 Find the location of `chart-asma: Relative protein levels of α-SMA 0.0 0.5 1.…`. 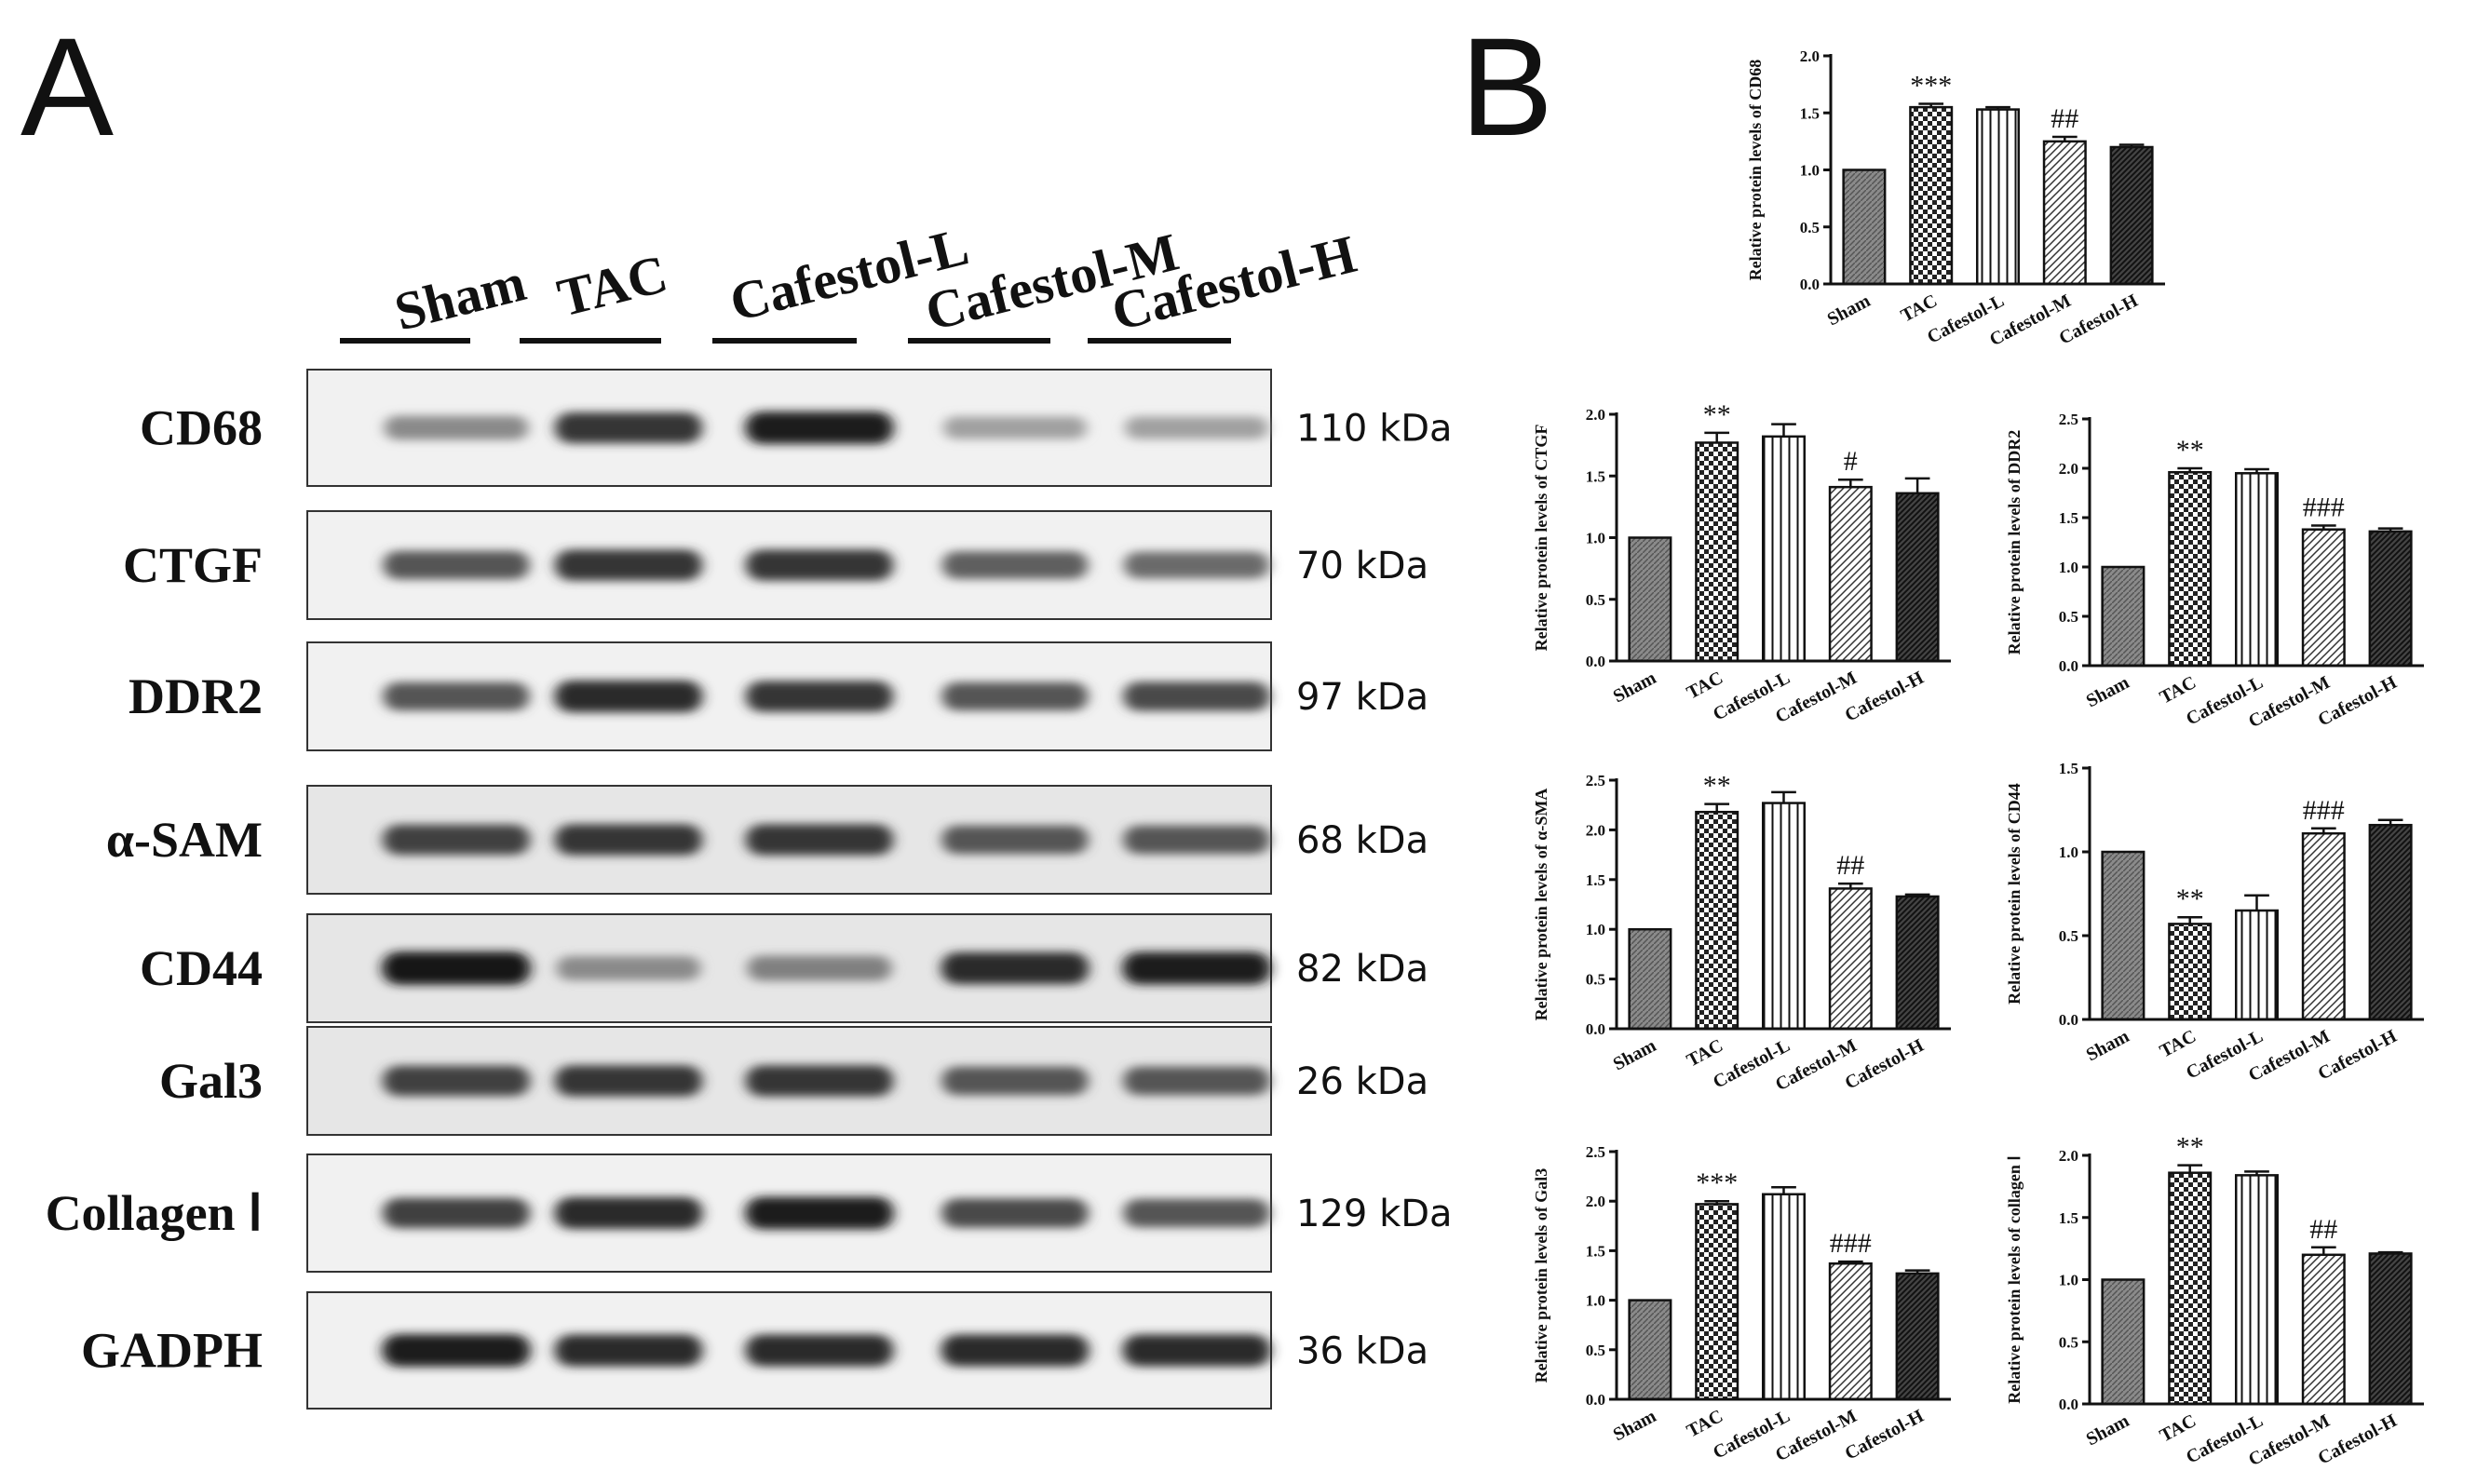

chart-asma: Relative protein levels of α-SMA 0.0 0.5 1.… is located at coordinates (1741, 933).